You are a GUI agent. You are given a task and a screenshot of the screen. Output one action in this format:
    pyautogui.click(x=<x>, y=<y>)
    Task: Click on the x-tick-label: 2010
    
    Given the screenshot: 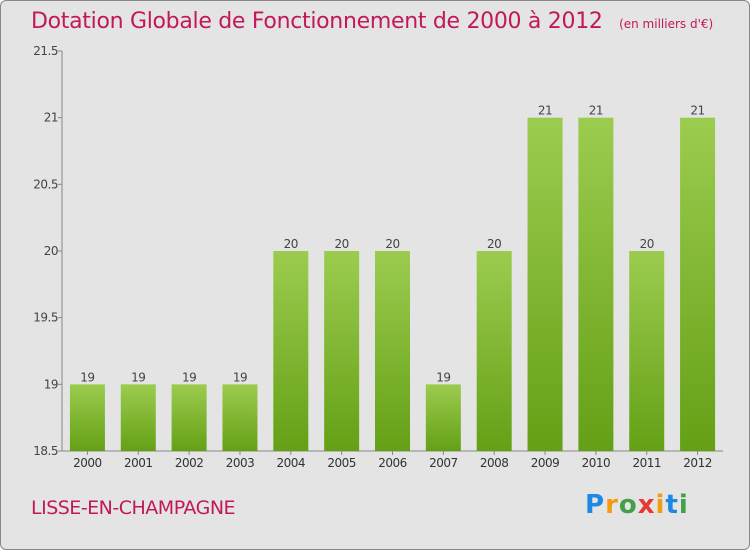 What is the action you would take?
    pyautogui.click(x=596, y=463)
    